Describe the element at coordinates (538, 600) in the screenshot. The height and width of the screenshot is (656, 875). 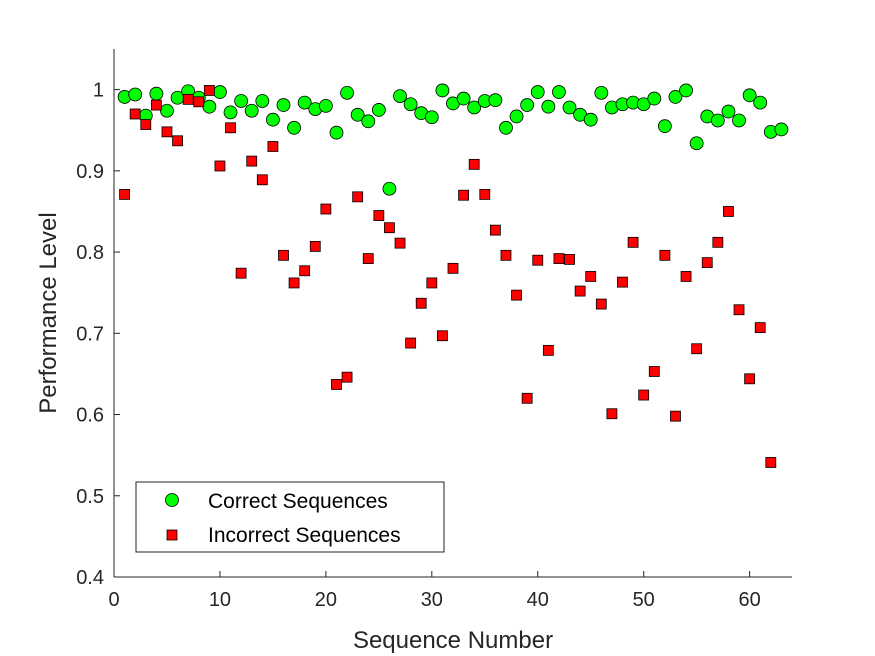
I see `x-tick-label: 40` at that location.